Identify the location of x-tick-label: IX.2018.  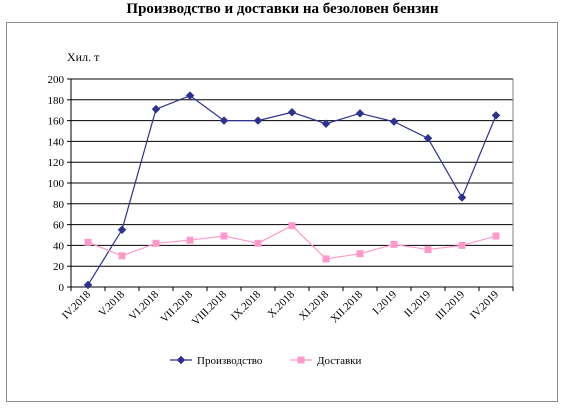
(246, 305).